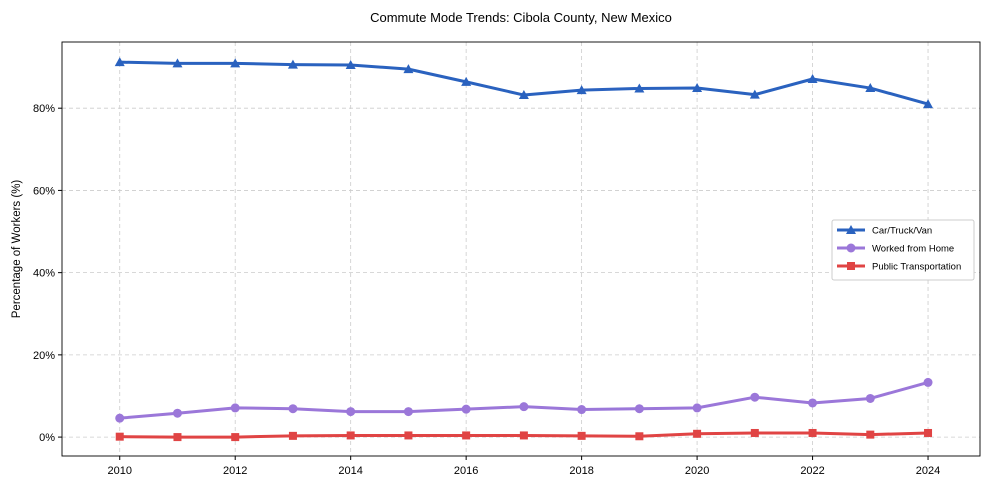  Describe the element at coordinates (812, 471) in the screenshot. I see `x-tick-label: 2022` at that location.